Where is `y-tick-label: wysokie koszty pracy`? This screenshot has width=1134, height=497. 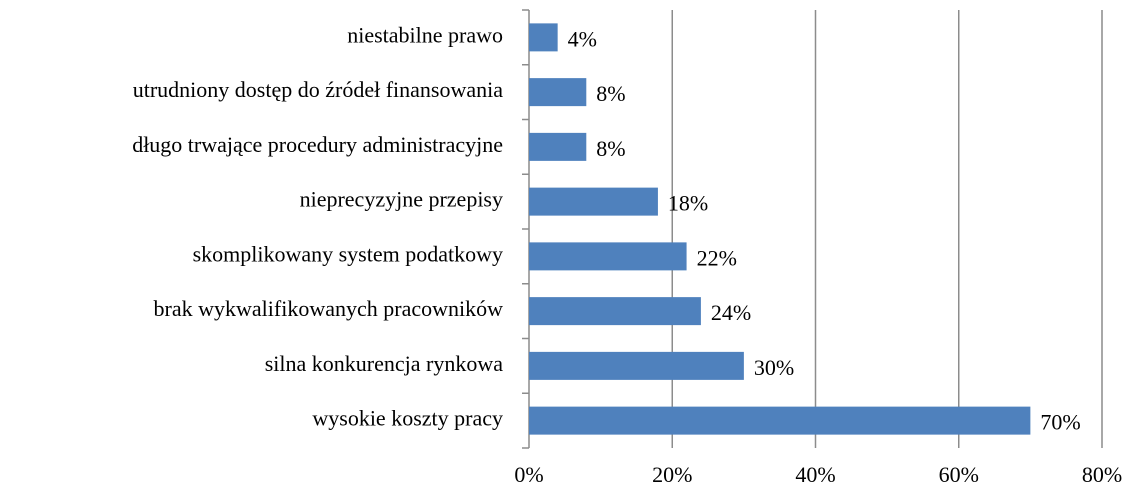 y-tick-label: wysokie koszty pracy is located at coordinates (407, 418).